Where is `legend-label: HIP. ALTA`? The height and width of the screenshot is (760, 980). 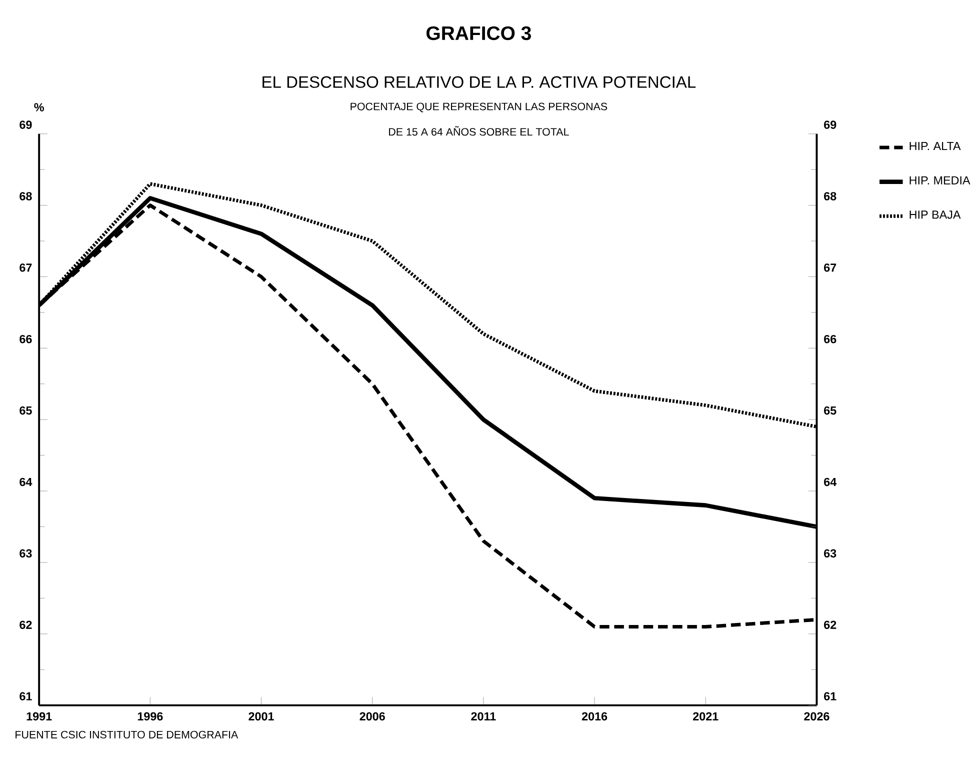
legend-label: HIP. ALTA is located at coordinates (935, 146).